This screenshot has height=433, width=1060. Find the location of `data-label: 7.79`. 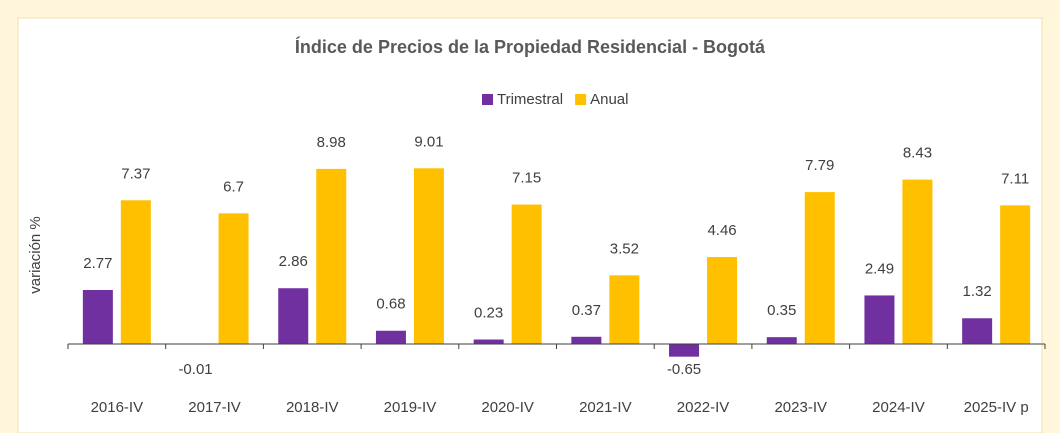

data-label: 7.79 is located at coordinates (819, 165).